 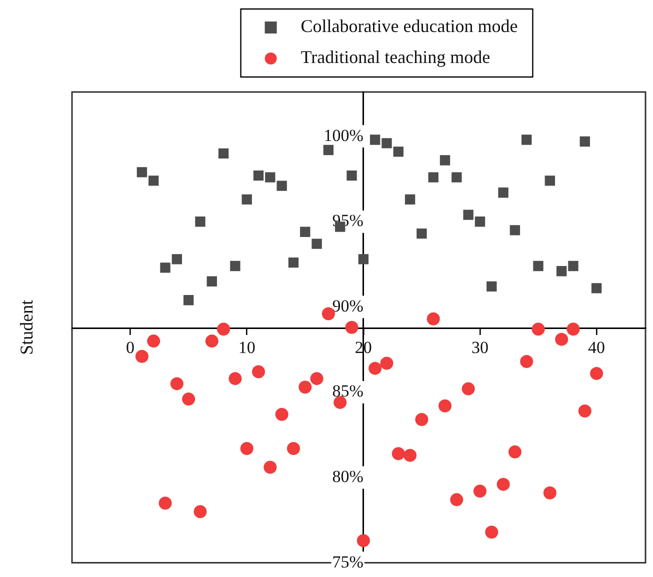 I want to click on y-tick-label: 100%, so click(x=344, y=135).